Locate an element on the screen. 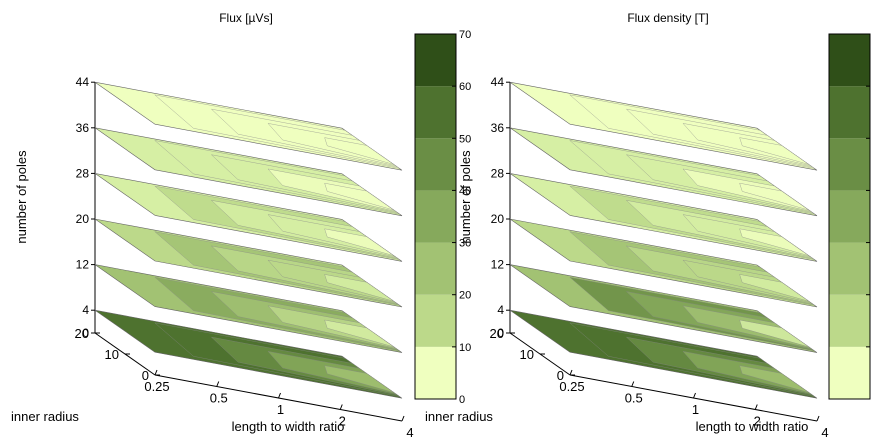 The width and height of the screenshot is (873, 441). colorbar-frame is located at coordinates (435, 216).